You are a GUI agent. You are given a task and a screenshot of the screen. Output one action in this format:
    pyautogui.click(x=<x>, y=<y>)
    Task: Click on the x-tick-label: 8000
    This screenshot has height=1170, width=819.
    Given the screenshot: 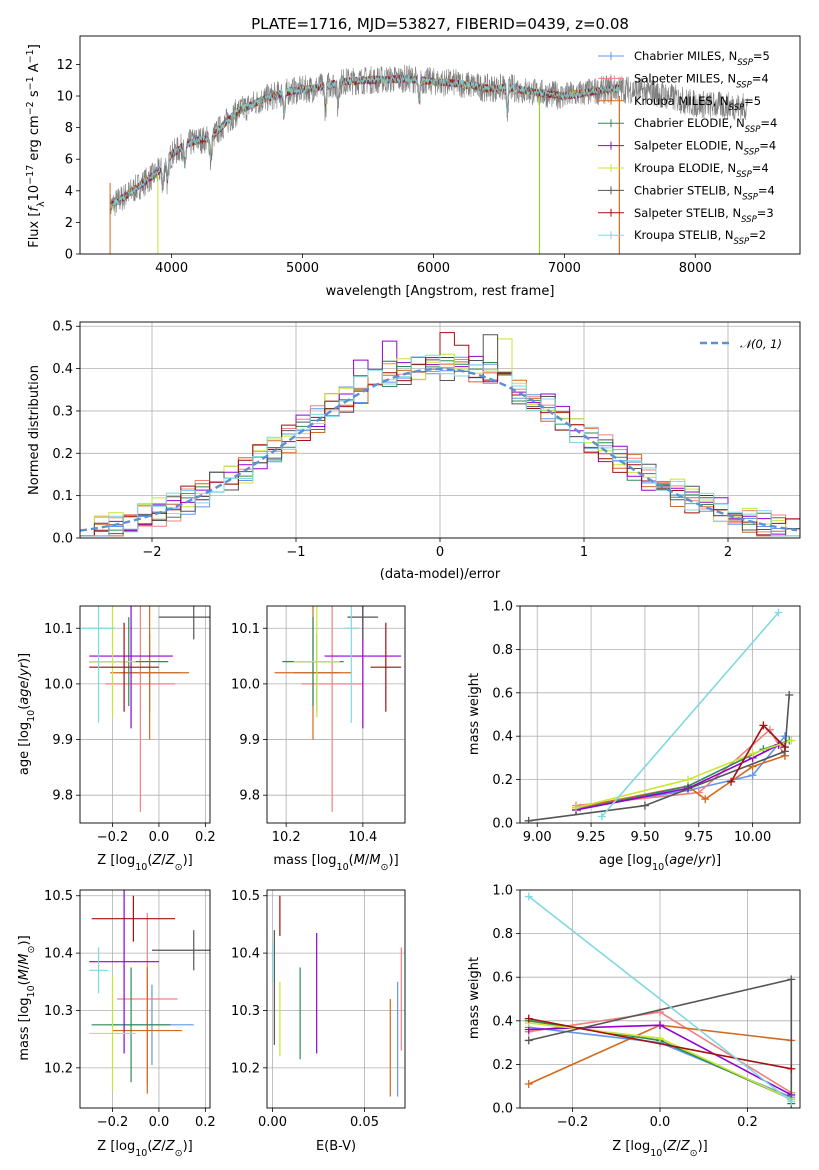 What is the action you would take?
    pyautogui.click(x=695, y=268)
    